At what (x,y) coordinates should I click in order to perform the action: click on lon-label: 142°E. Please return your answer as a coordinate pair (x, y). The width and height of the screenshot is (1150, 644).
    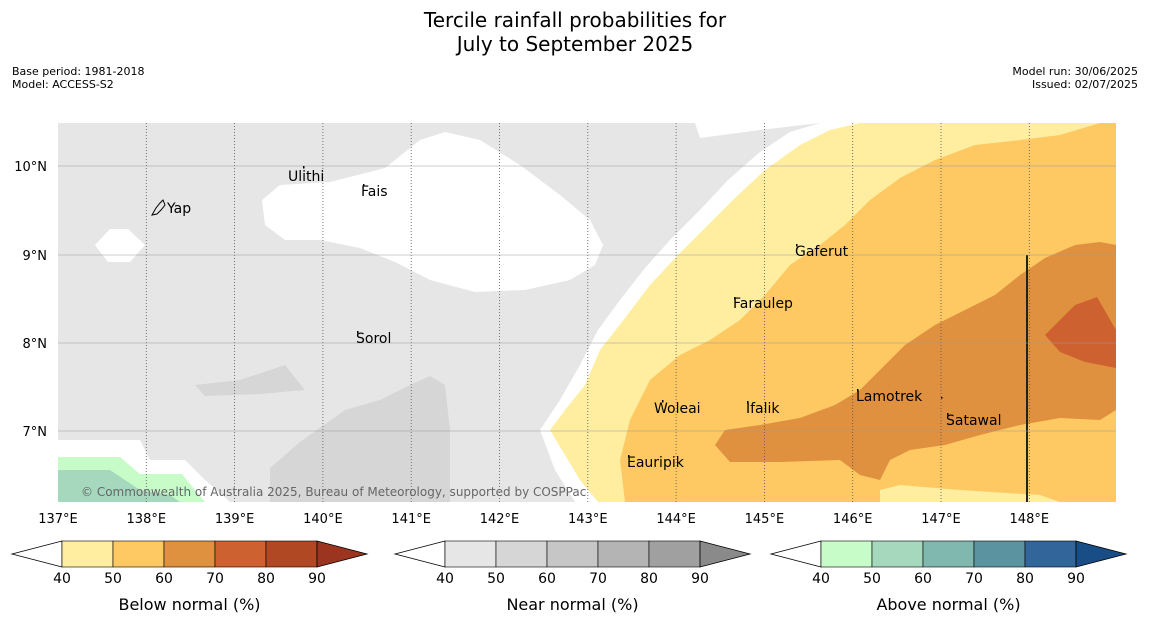
    Looking at the image, I should click on (500, 519).